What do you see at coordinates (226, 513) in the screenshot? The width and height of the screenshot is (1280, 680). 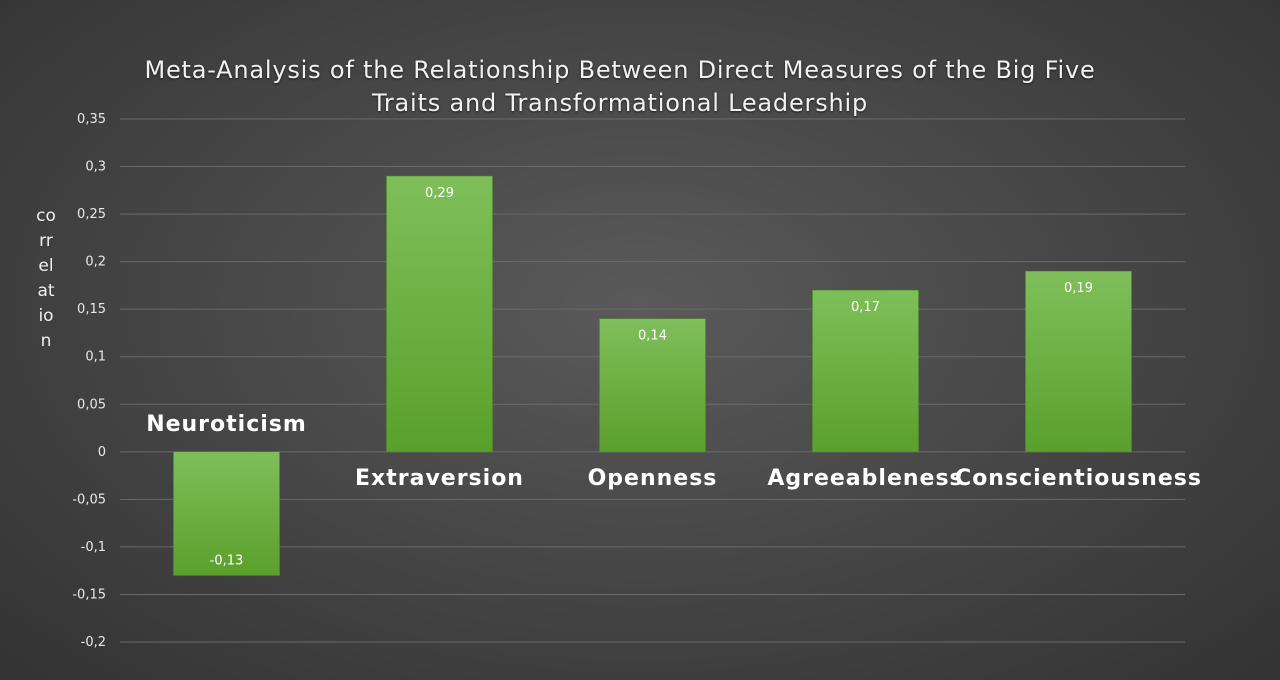 I see `bar-neuroticism` at bounding box center [226, 513].